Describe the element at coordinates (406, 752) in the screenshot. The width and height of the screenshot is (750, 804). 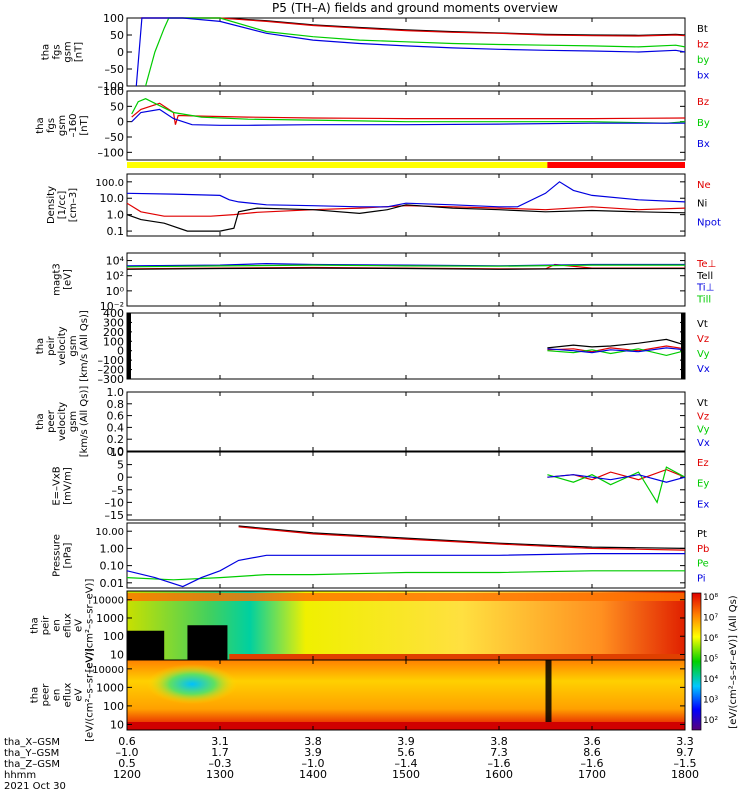
I see `time-axis-value: 5.6` at that location.